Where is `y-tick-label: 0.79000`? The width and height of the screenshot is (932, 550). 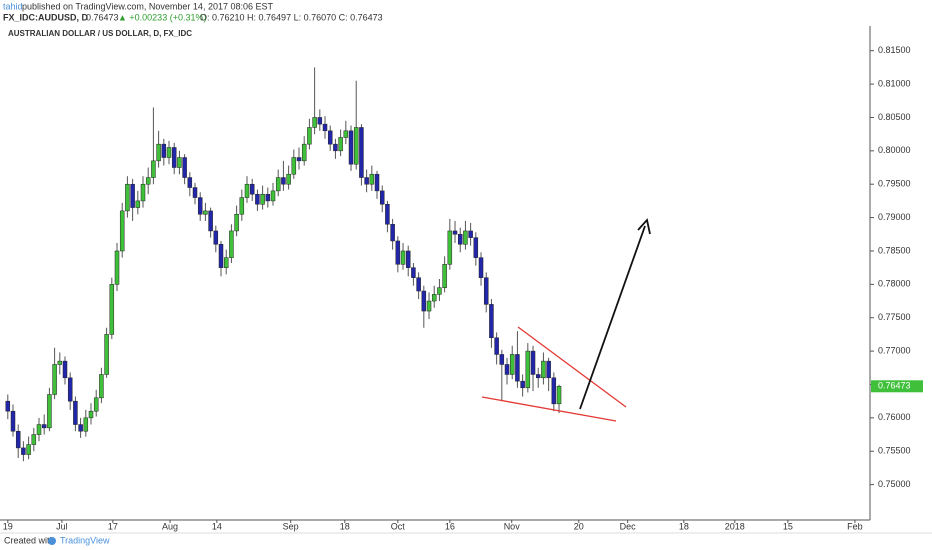
y-tick-label: 0.79000 is located at coordinates (894, 217).